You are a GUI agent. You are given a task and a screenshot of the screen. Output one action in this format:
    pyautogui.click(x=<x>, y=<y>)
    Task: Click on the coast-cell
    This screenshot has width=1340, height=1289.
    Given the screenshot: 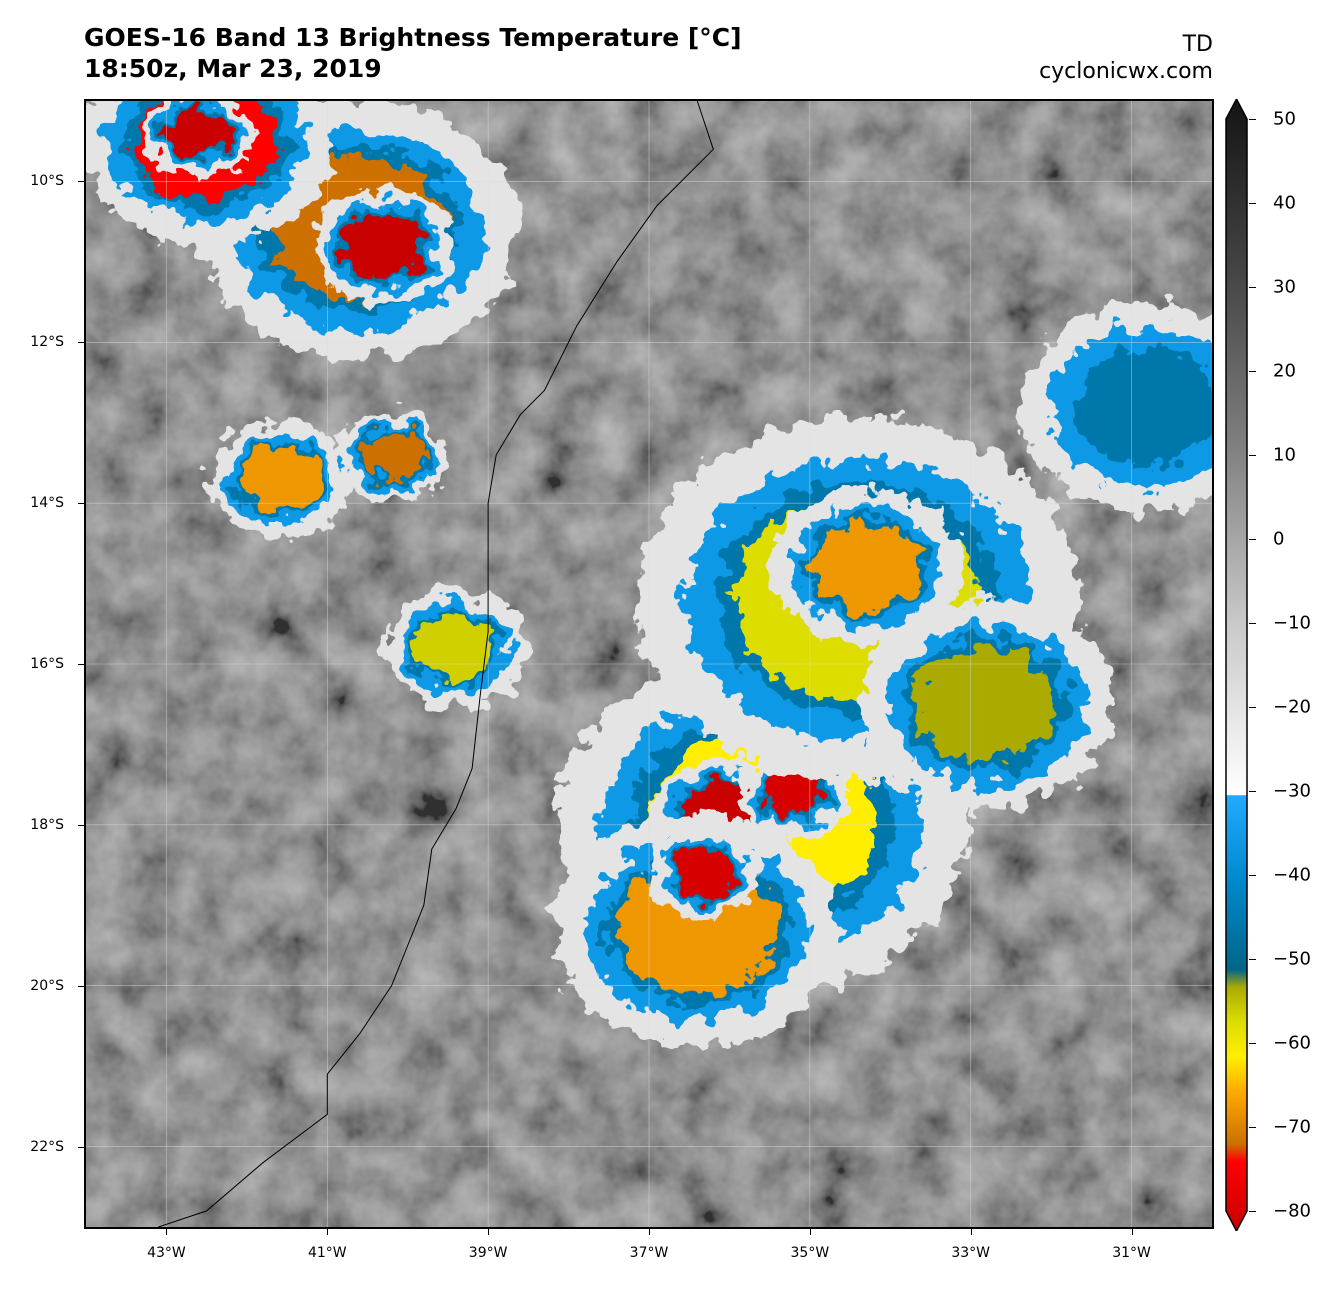 What is the action you would take?
    pyautogui.click(x=456, y=648)
    